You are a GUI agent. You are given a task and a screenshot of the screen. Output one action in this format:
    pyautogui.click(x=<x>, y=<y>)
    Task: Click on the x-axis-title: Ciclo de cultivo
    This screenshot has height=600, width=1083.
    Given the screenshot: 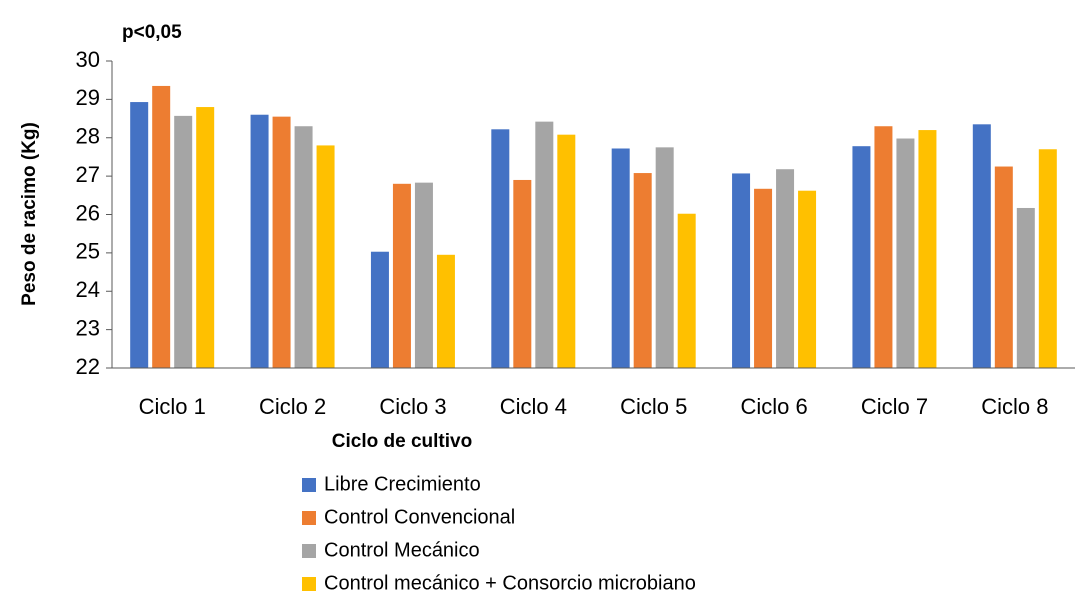 What is the action you would take?
    pyautogui.click(x=402, y=441)
    